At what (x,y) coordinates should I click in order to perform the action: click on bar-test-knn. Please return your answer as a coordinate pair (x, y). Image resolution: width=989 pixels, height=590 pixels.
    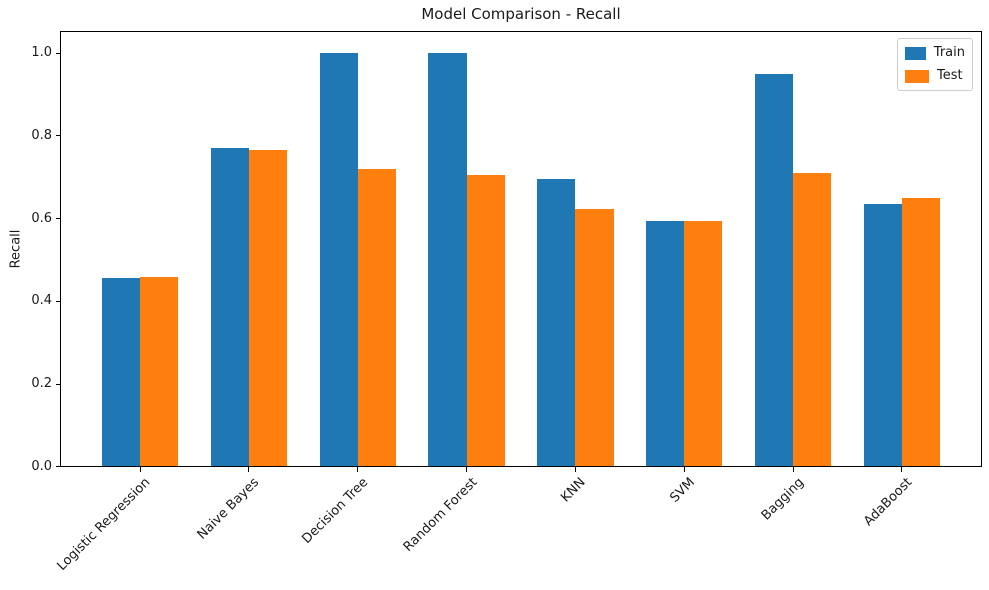
    Looking at the image, I should click on (594, 337).